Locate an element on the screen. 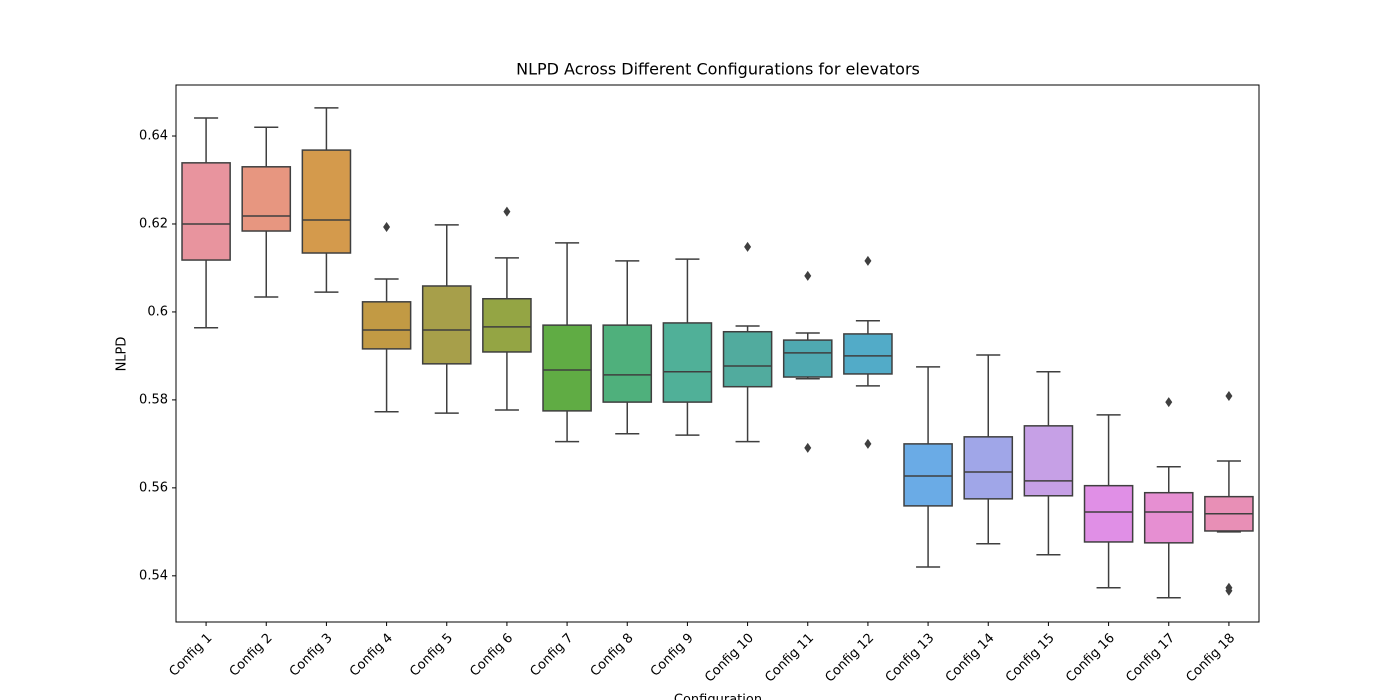  x-tick-label: Config 1 is located at coordinates (191, 655).